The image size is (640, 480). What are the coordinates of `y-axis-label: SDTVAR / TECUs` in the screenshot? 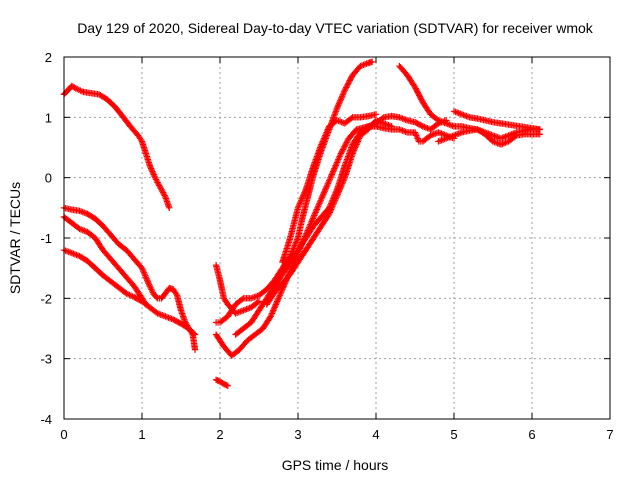 It's located at (15, 238).